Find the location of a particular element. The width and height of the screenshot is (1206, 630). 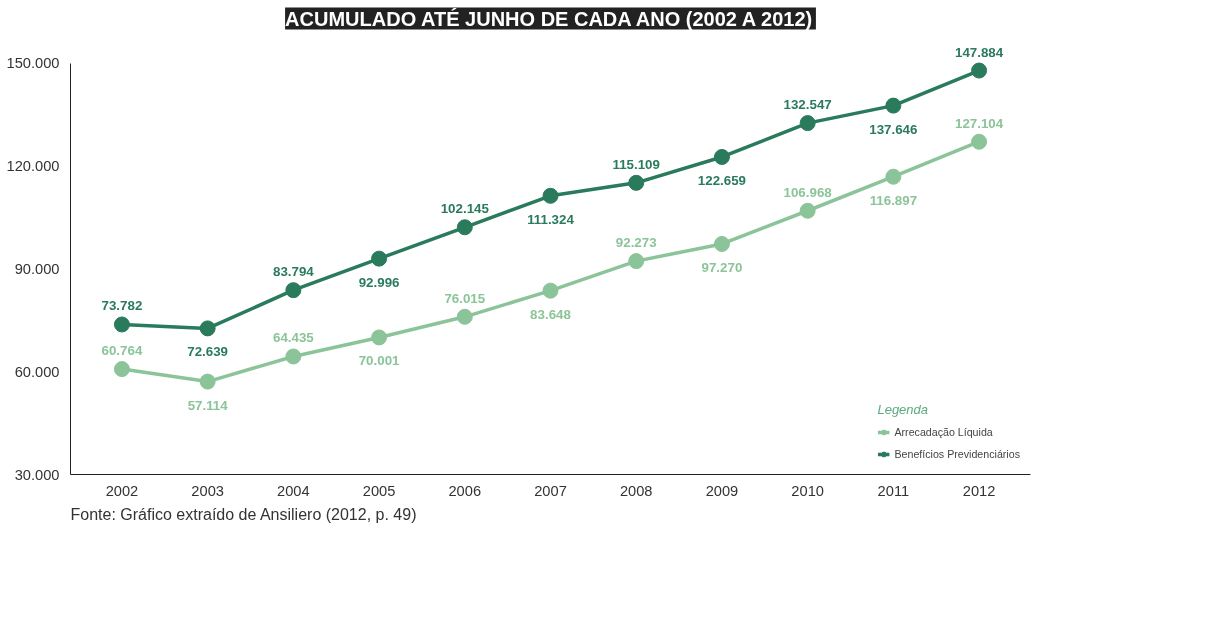

x-tick-label: 2002 is located at coordinates (122, 490).